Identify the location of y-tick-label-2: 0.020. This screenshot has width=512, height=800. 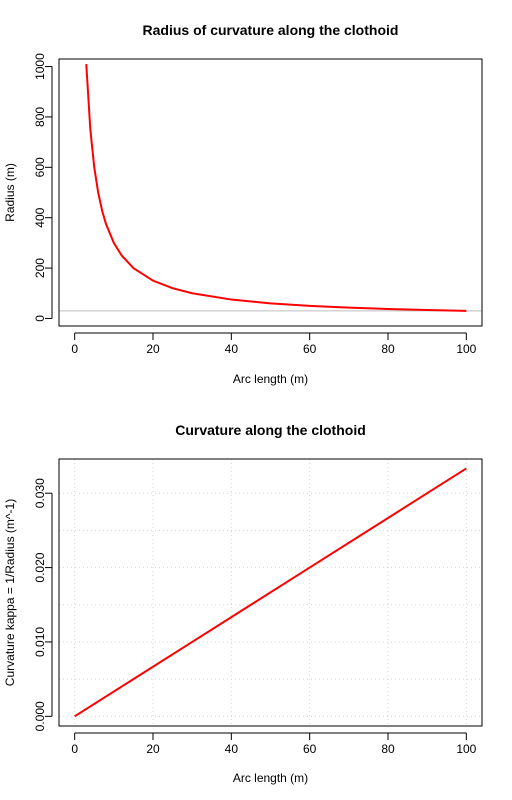
(40, 567).